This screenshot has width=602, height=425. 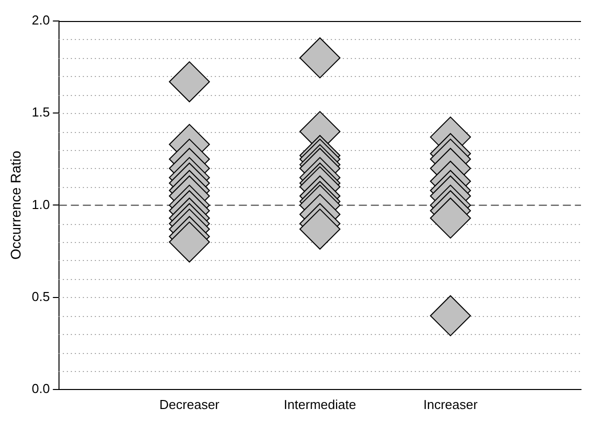 What do you see at coordinates (189, 404) in the screenshot?
I see `x-tick-label: Decreaser` at bounding box center [189, 404].